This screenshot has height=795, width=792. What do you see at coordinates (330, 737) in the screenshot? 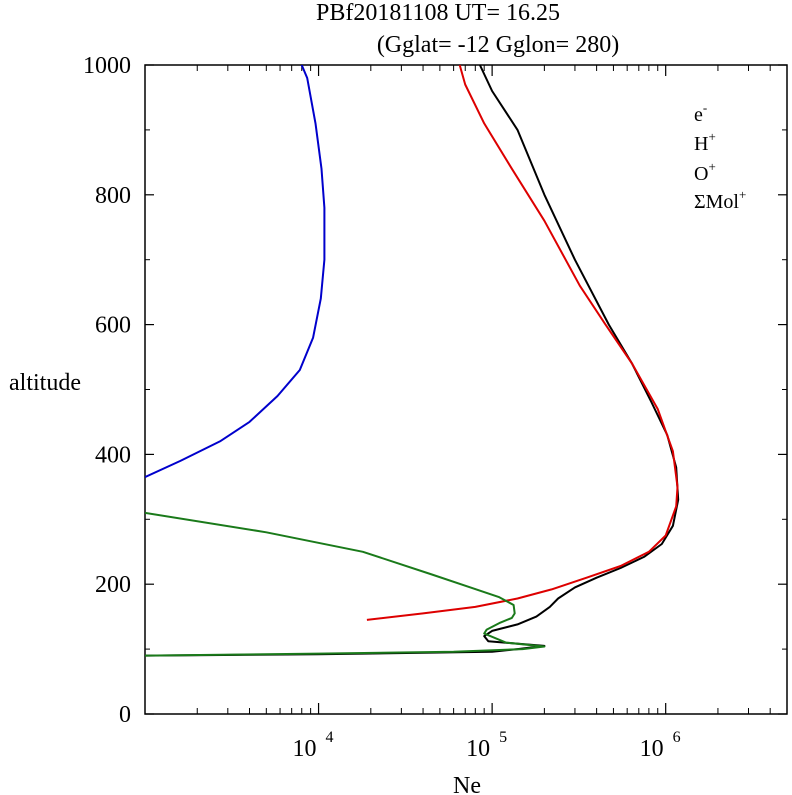
I see `x-tick-exponent: 4` at bounding box center [330, 737].